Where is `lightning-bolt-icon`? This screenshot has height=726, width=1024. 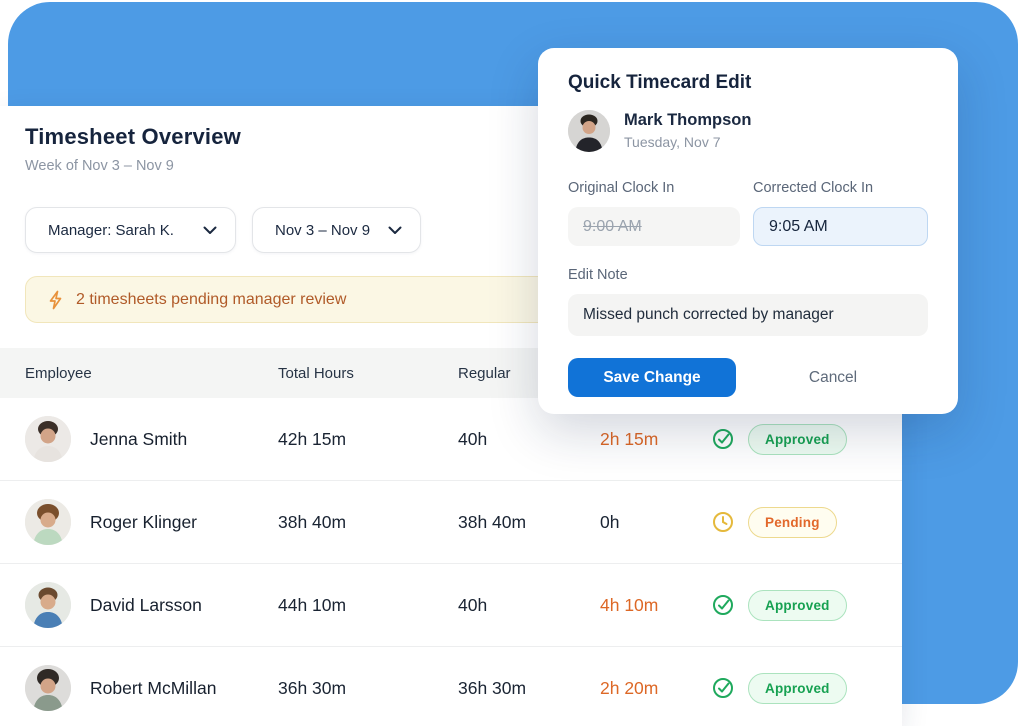
lightning-bolt-icon is located at coordinates (55, 299).